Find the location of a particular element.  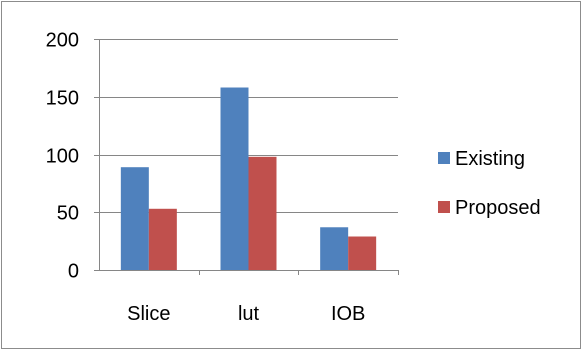

bar-proposed-slice is located at coordinates (162, 239).